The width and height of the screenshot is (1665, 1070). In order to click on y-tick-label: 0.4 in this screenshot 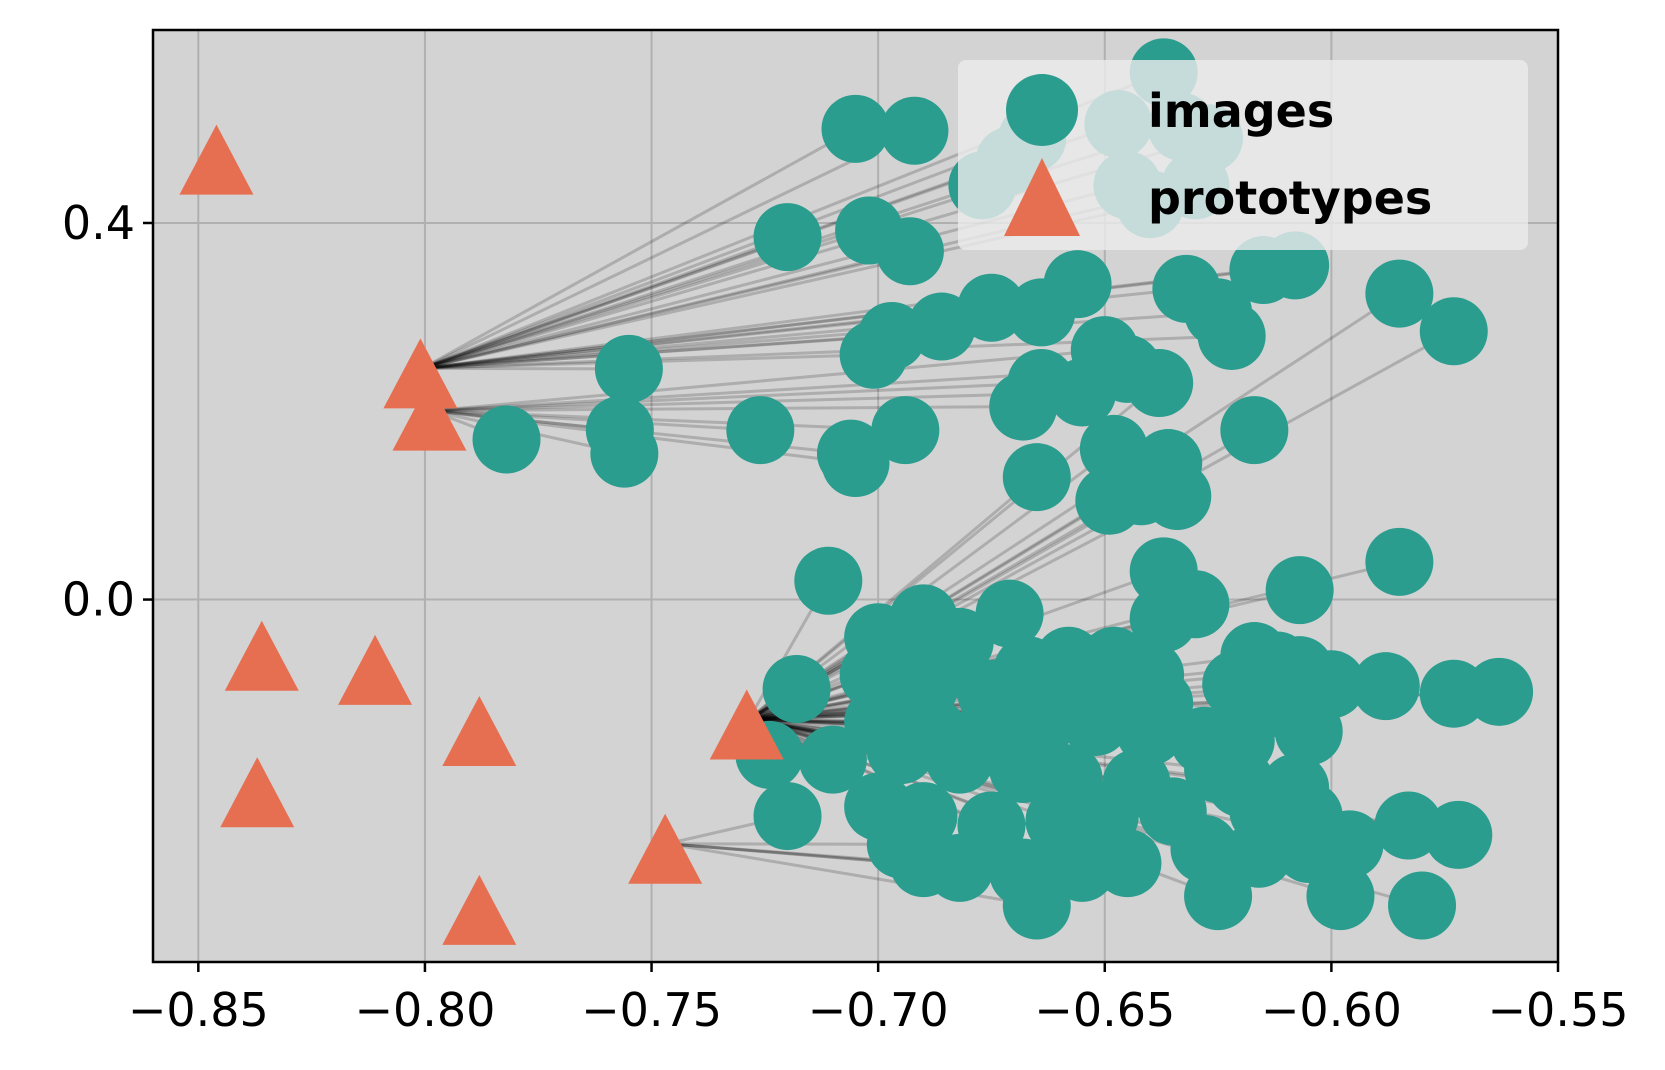, I will do `click(98, 223)`.